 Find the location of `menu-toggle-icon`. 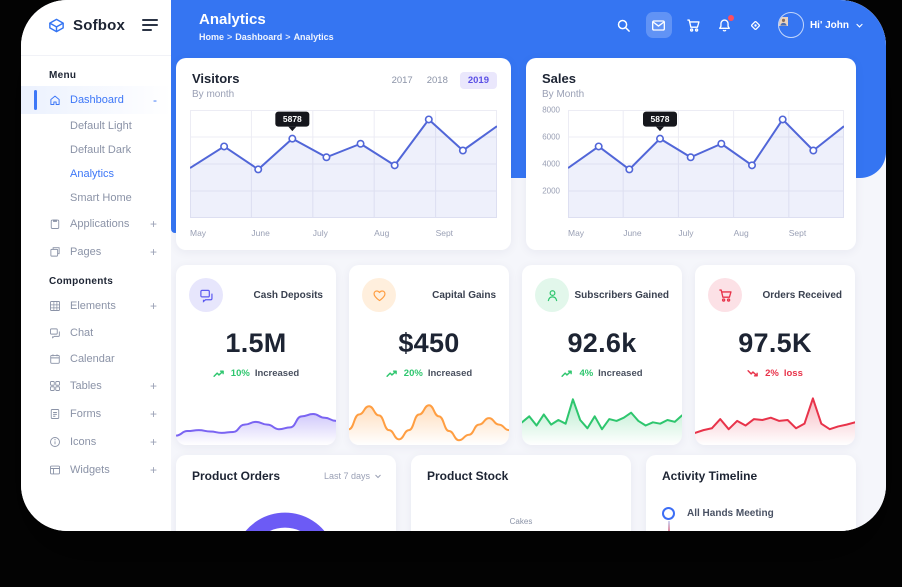

menu-toggle-icon is located at coordinates (150, 26).